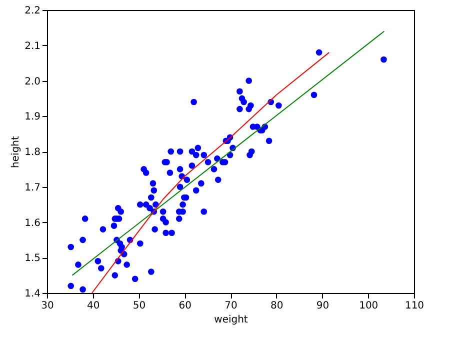 The height and width of the screenshot is (353, 474). What do you see at coordinates (32, 11) in the screenshot?
I see `y-tick-label: 2.2` at bounding box center [32, 11].